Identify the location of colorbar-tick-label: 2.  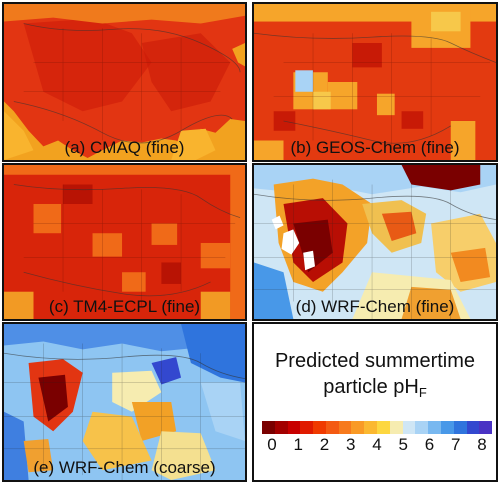
(324, 444).